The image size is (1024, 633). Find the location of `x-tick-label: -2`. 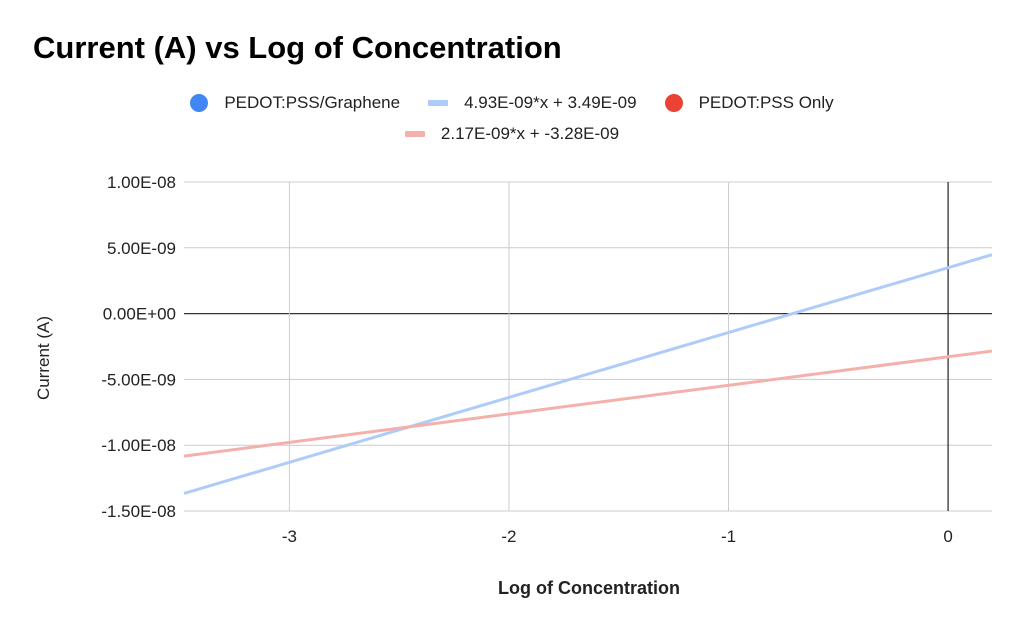

x-tick-label: -2 is located at coordinates (508, 536).